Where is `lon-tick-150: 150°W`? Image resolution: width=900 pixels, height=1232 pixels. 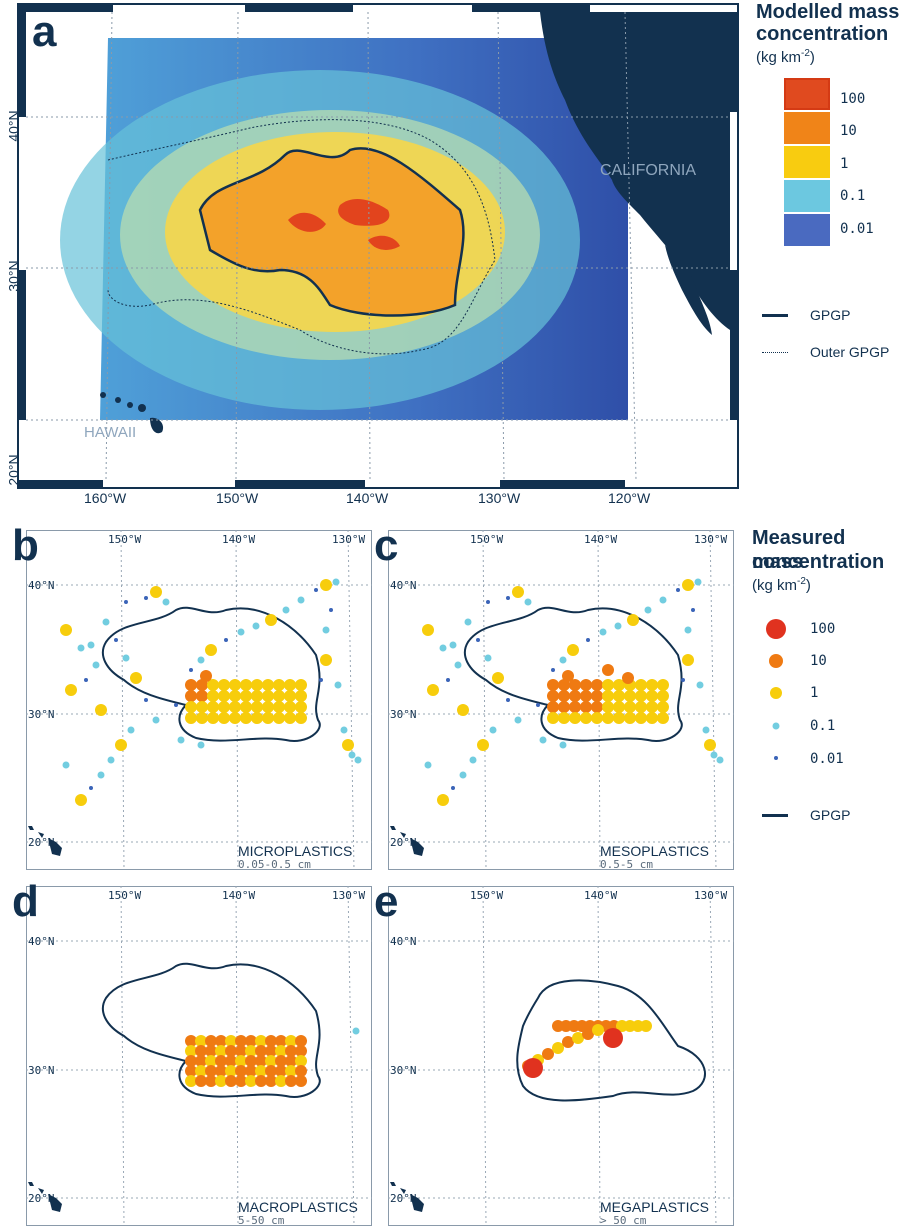 lon-tick-150: 150°W is located at coordinates (125, 895).